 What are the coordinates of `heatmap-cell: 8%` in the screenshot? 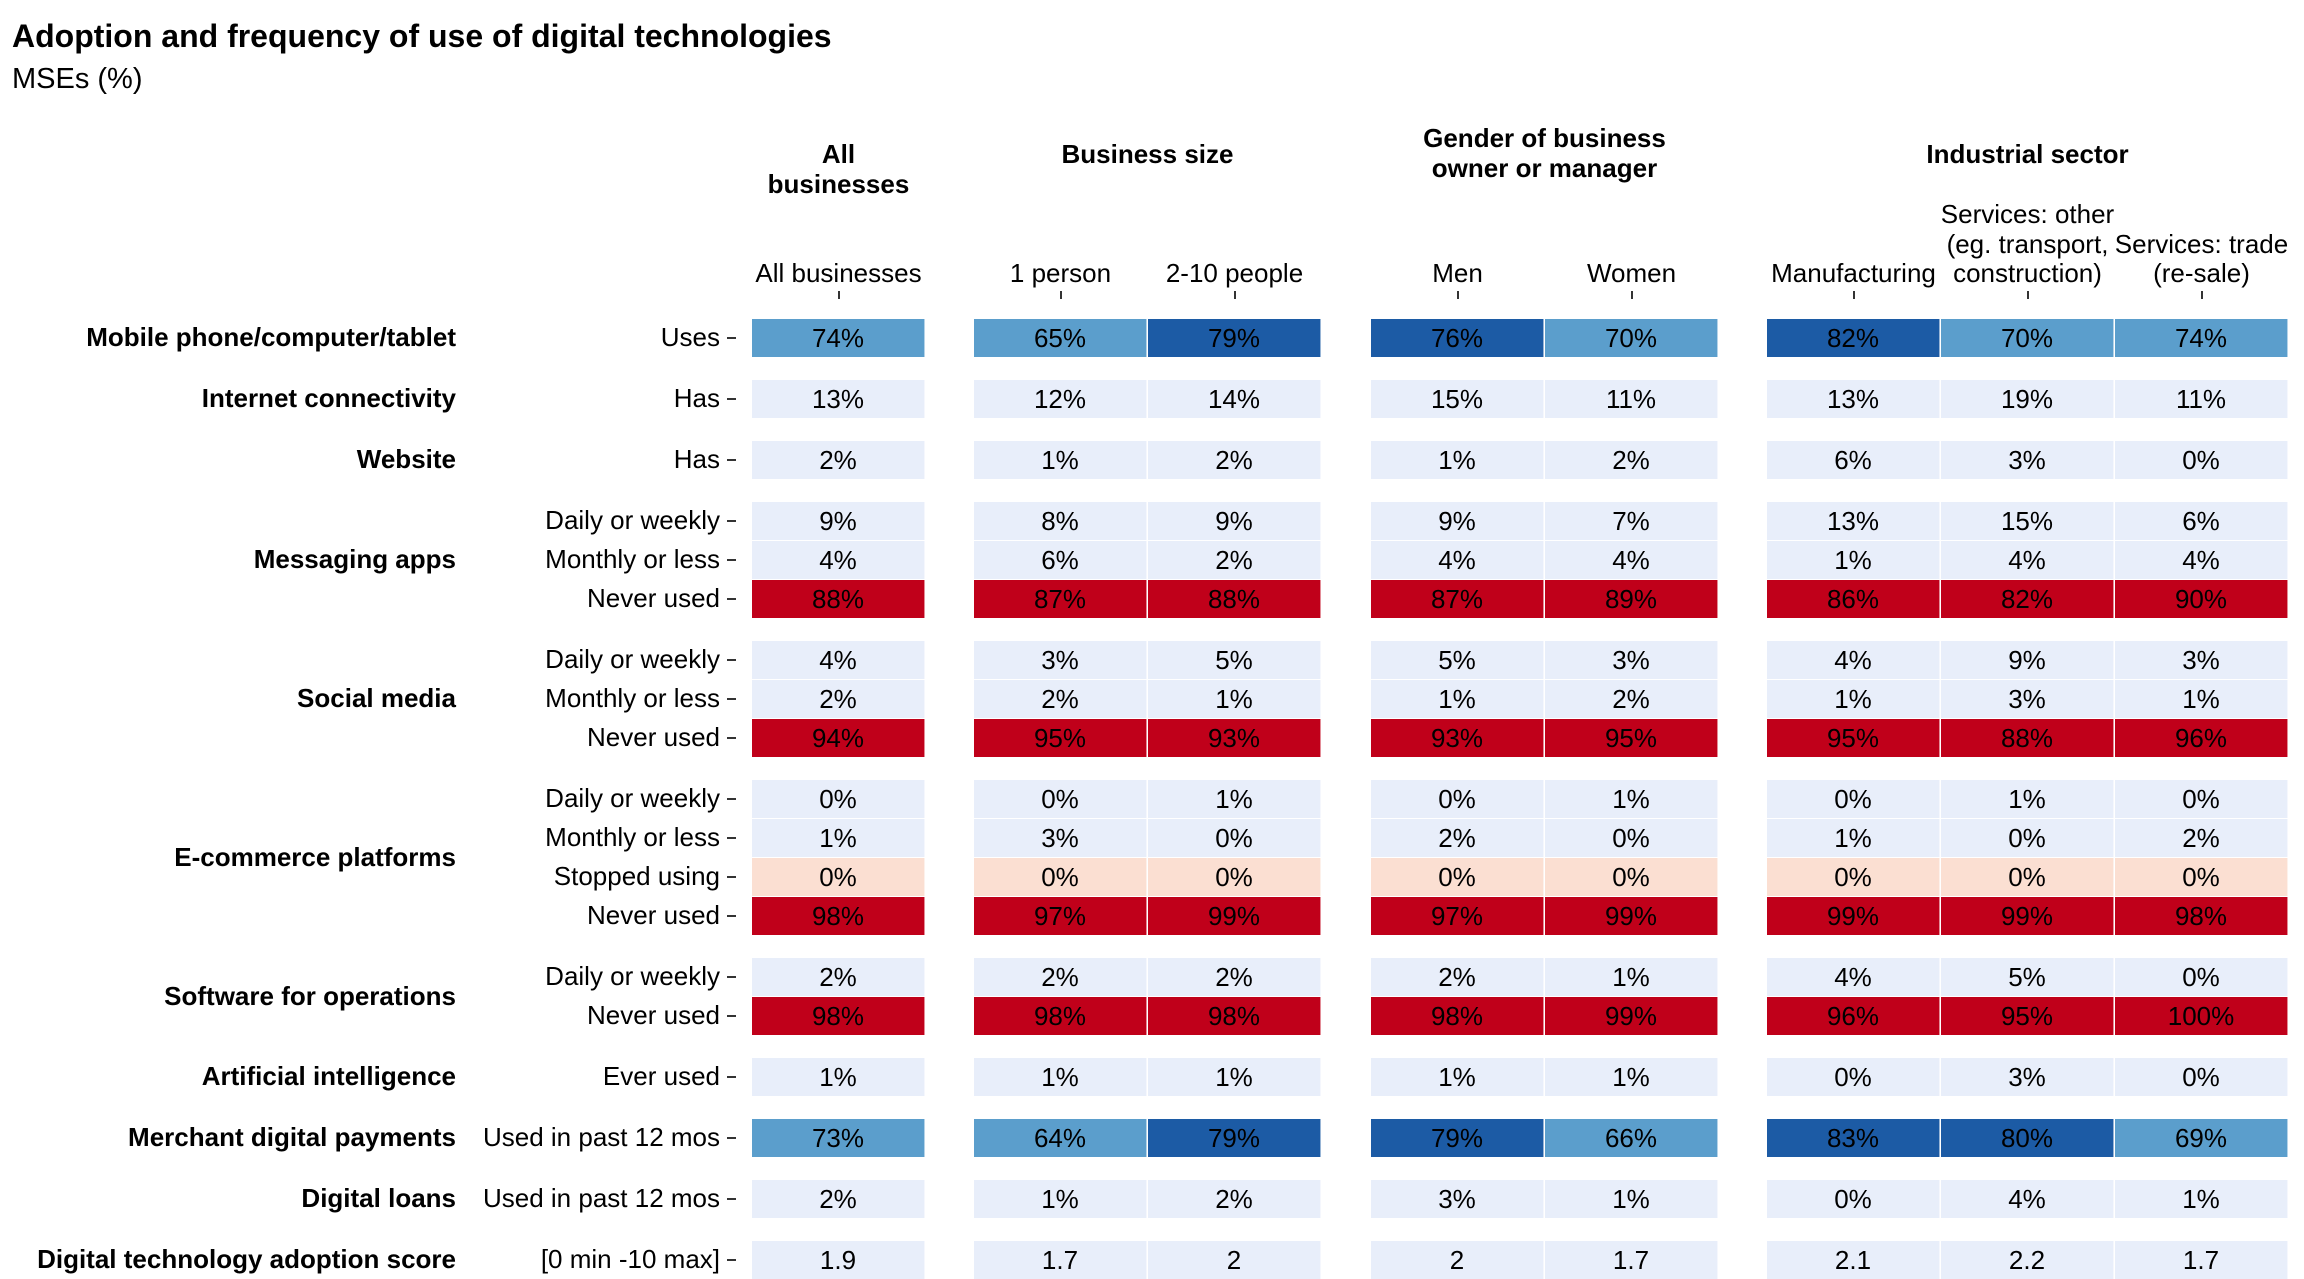 It's located at (1060, 521).